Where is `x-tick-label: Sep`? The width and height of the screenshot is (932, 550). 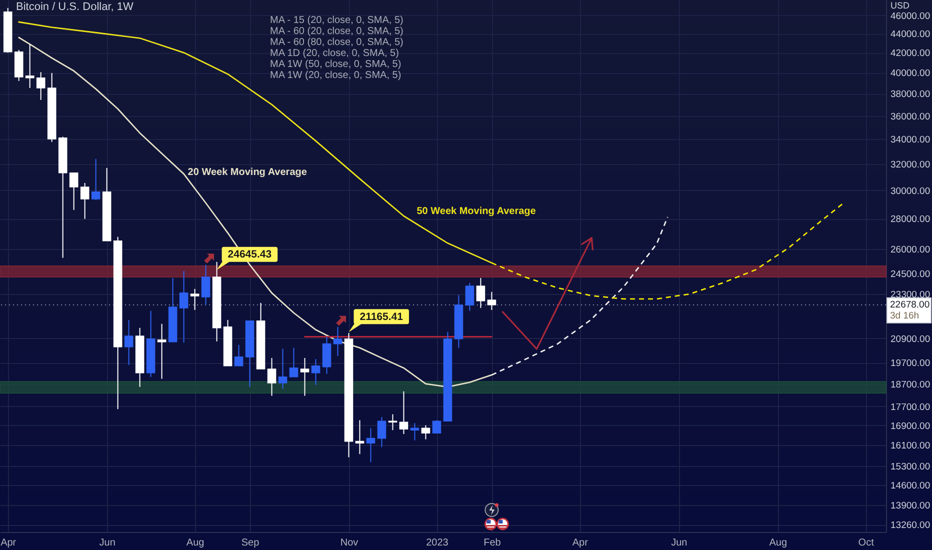 x-tick-label: Sep is located at coordinates (250, 543).